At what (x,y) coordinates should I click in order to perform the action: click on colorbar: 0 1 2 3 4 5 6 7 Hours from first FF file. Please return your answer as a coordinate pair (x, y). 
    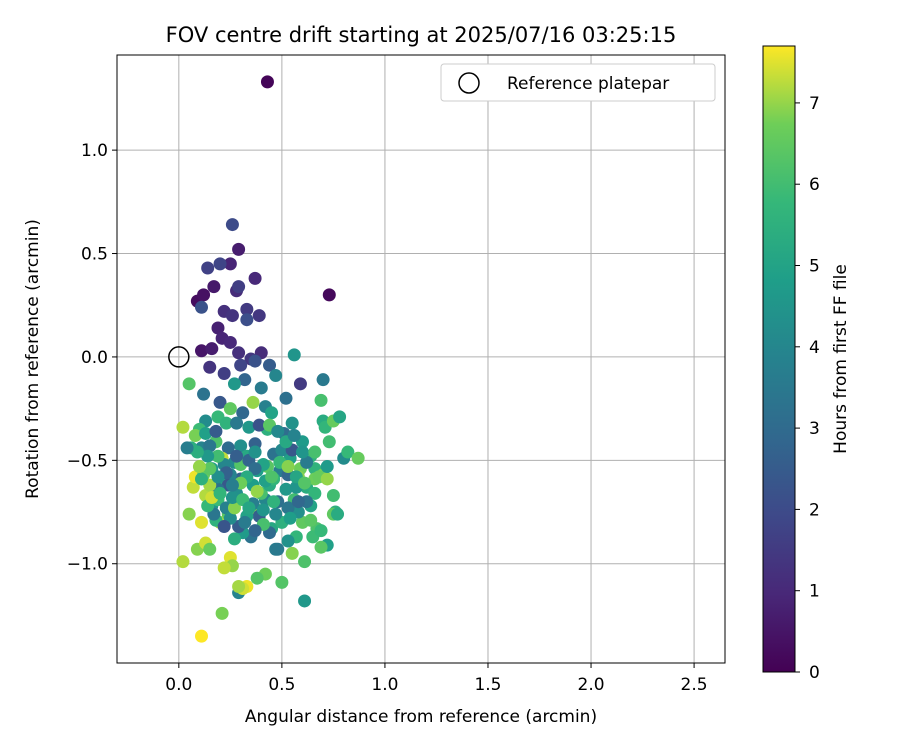
    Looking at the image, I should click on (806, 364).